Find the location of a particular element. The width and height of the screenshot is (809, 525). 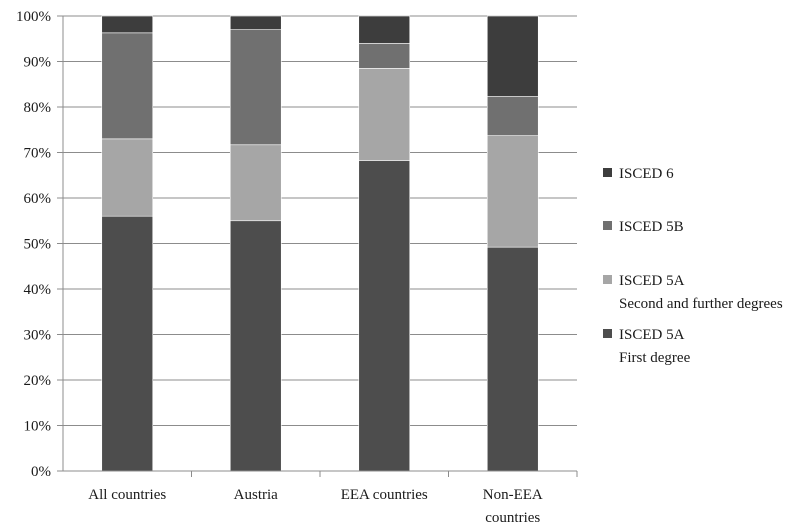

x-category-label: All countries is located at coordinates (127, 495).